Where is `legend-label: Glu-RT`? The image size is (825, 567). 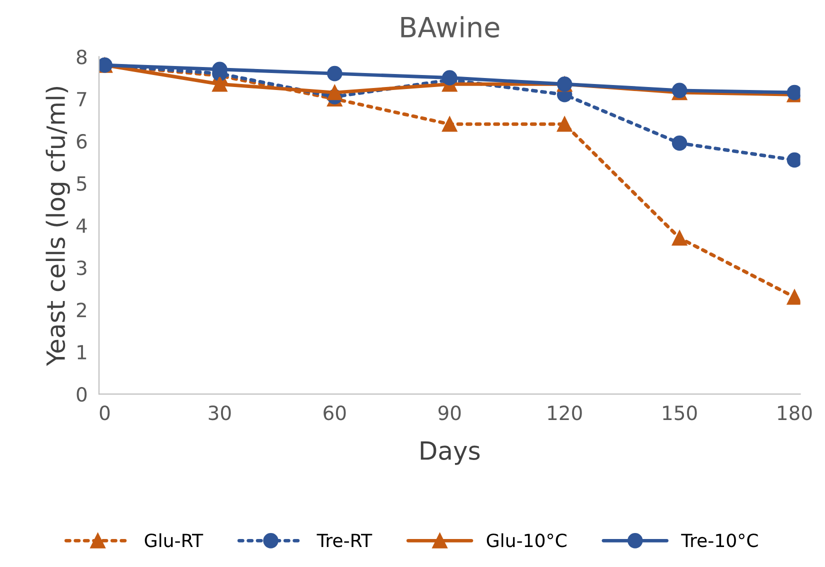
legend-label: Glu-RT is located at coordinates (174, 540).